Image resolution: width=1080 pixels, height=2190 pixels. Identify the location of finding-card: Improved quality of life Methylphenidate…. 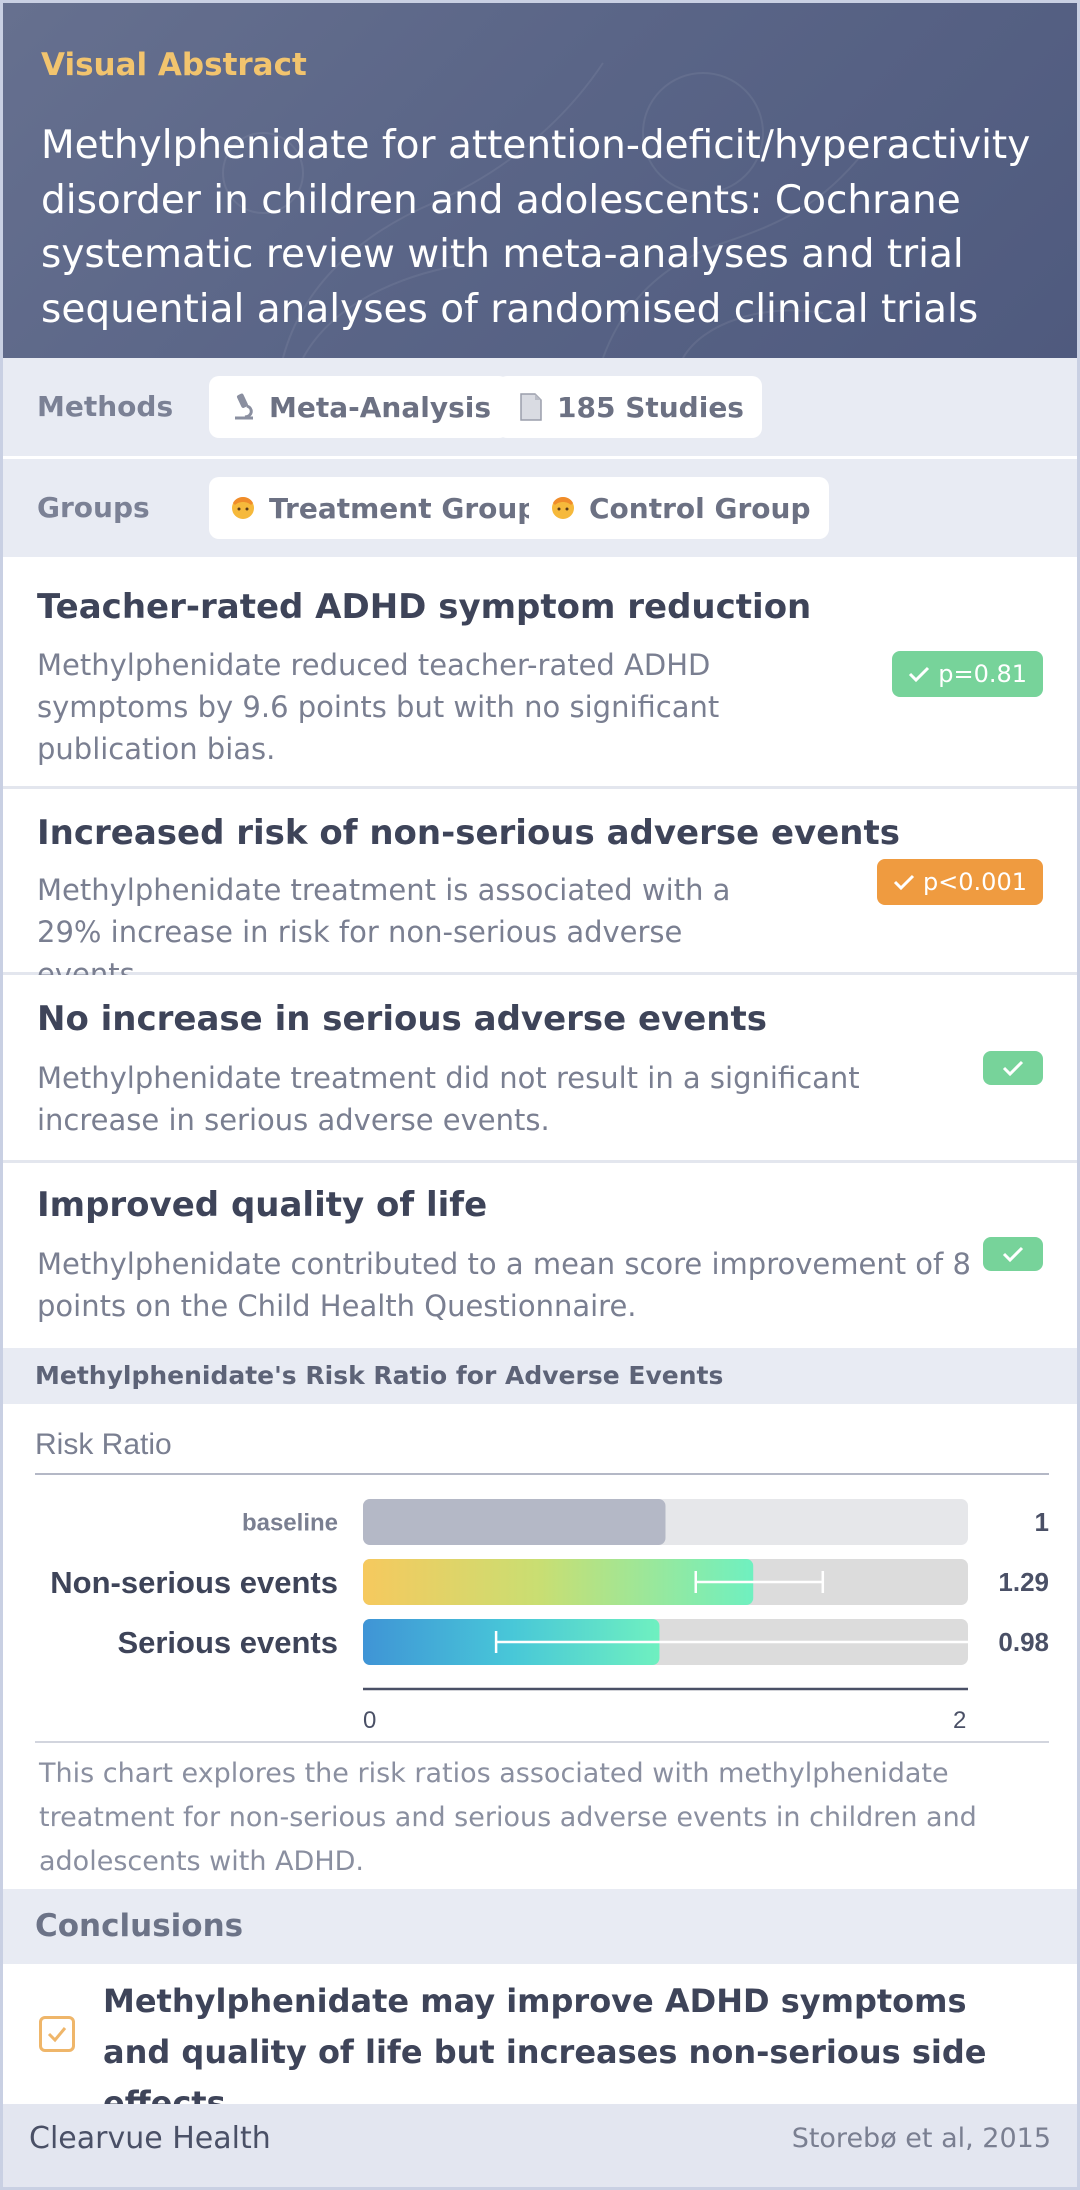
(540, 1255).